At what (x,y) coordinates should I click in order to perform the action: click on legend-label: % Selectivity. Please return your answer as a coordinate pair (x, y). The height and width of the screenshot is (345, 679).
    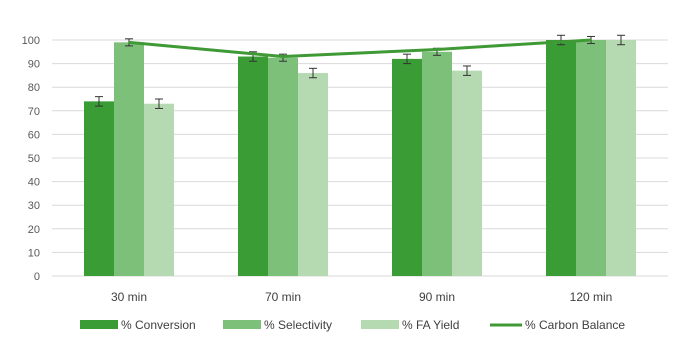
    Looking at the image, I should click on (298, 325).